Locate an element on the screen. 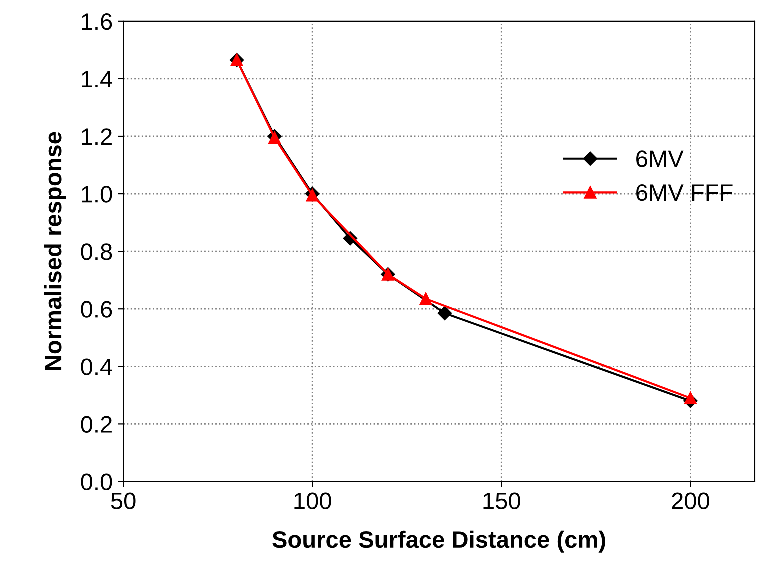 The height and width of the screenshot is (579, 758). x-tick-label: 50 is located at coordinates (123, 501).